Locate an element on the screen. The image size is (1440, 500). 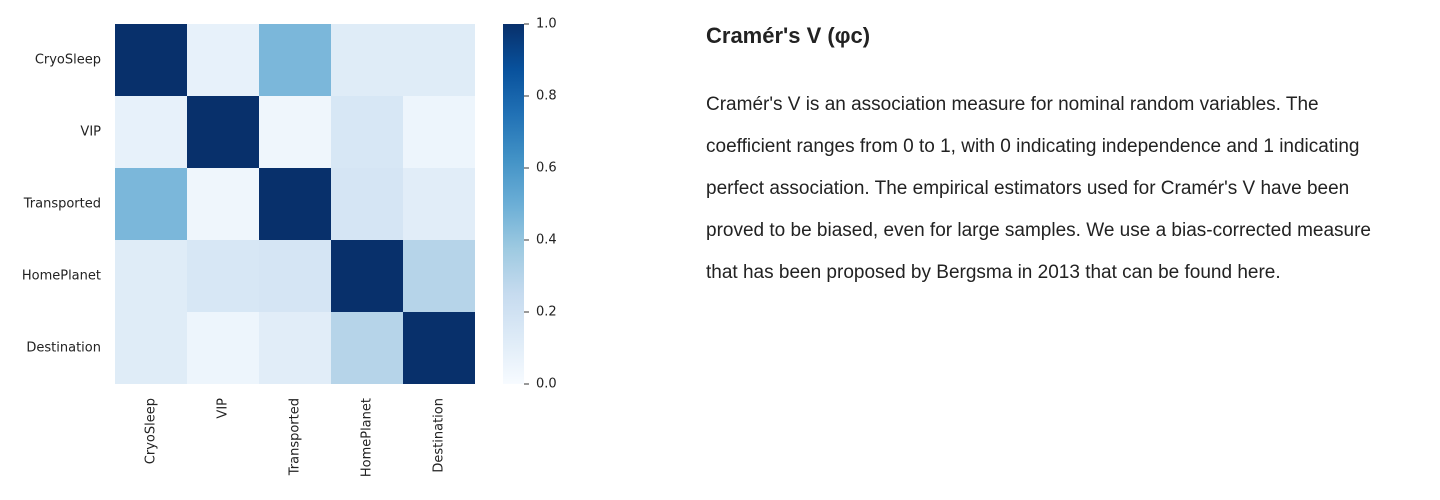
colorbar-tick-label: 0.8 is located at coordinates (546, 96).